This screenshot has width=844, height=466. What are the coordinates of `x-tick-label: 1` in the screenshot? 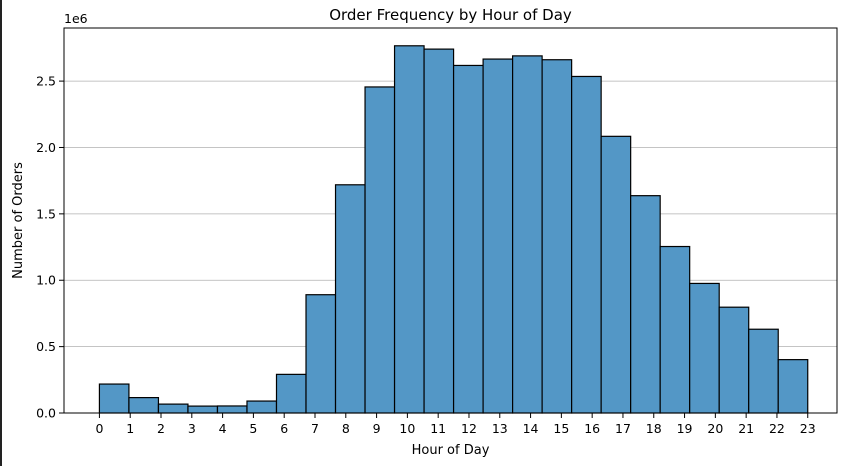 It's located at (130, 428).